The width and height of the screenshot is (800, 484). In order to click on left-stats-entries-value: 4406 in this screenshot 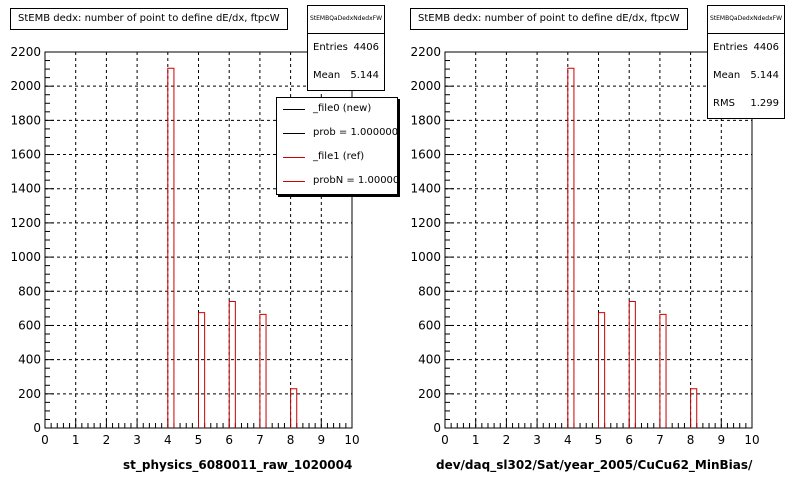, I will do `click(366, 47)`.